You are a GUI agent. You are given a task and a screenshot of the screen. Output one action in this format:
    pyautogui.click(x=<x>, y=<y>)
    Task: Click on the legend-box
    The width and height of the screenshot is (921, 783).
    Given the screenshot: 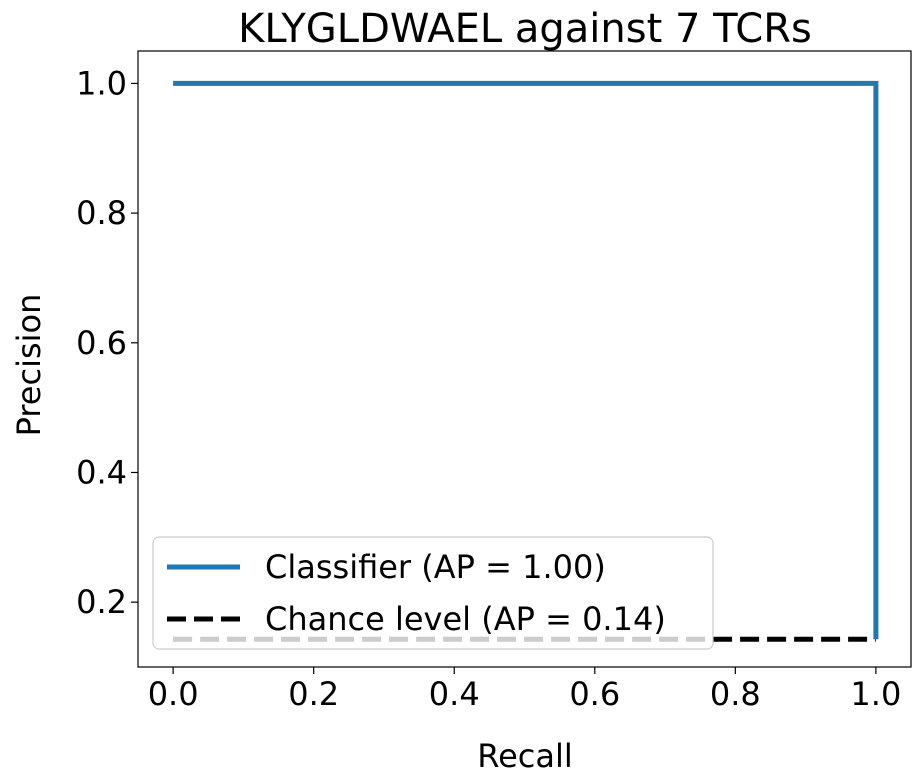 What is the action you would take?
    pyautogui.click(x=433, y=593)
    